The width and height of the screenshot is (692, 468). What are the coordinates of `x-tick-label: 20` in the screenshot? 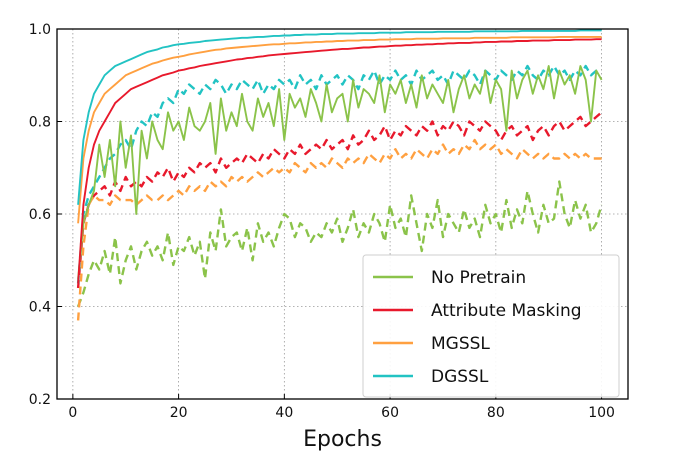 It's located at (179, 413).